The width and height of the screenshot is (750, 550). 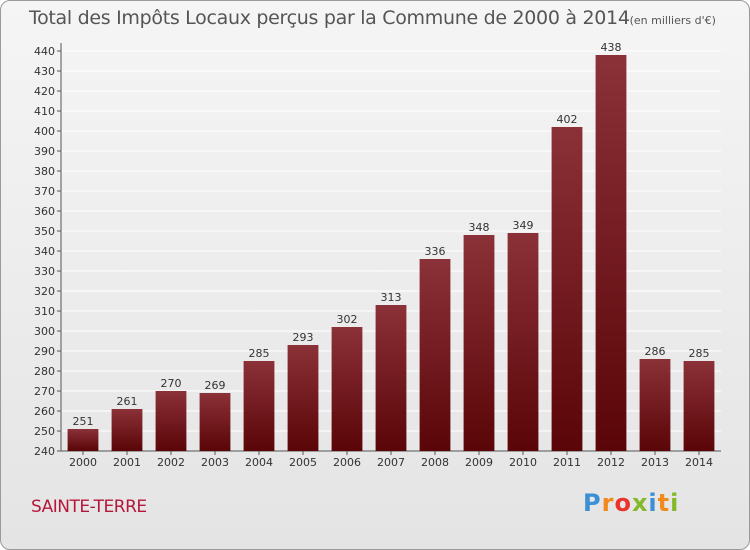 I want to click on logo-letter: t, so click(x=664, y=503).